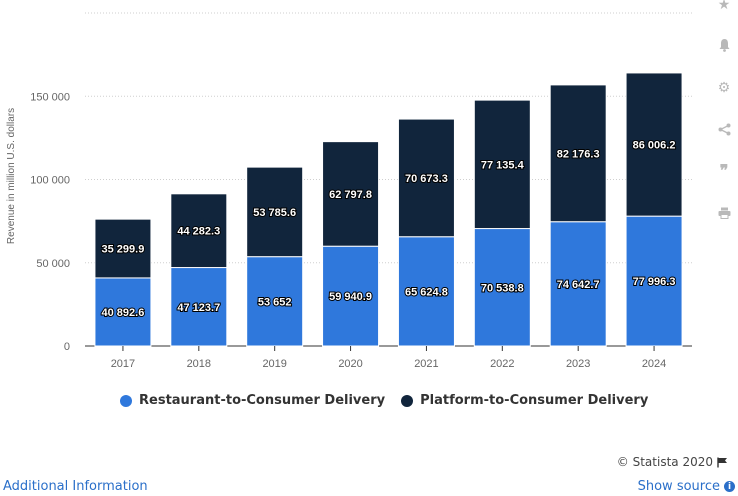 The width and height of the screenshot is (738, 496). I want to click on data-label: 53 785.6, so click(274, 213).